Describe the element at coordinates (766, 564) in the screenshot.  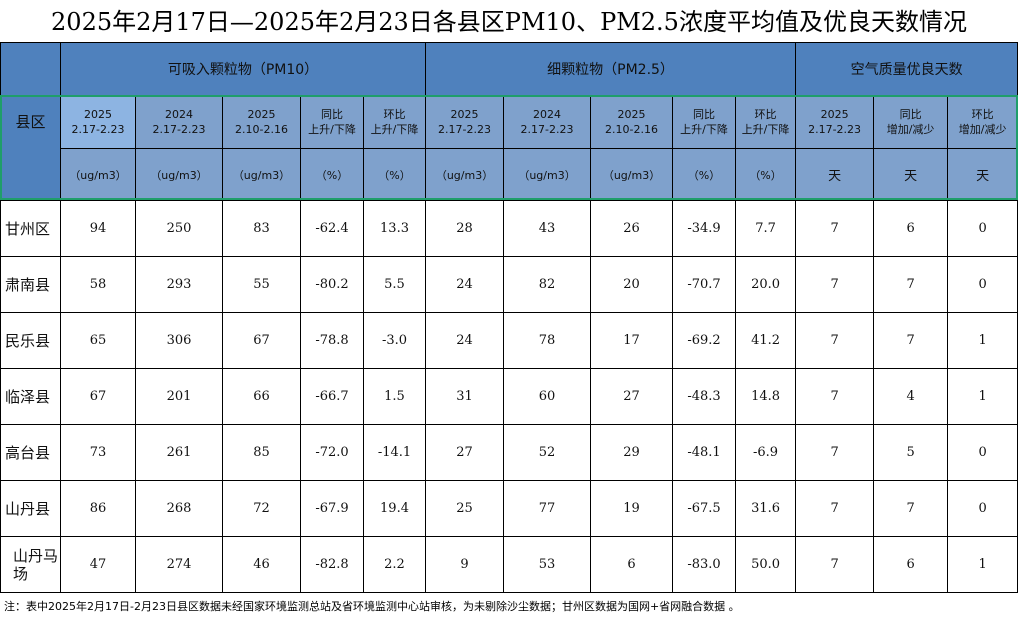
I see `value-cell: 50.0` at that location.